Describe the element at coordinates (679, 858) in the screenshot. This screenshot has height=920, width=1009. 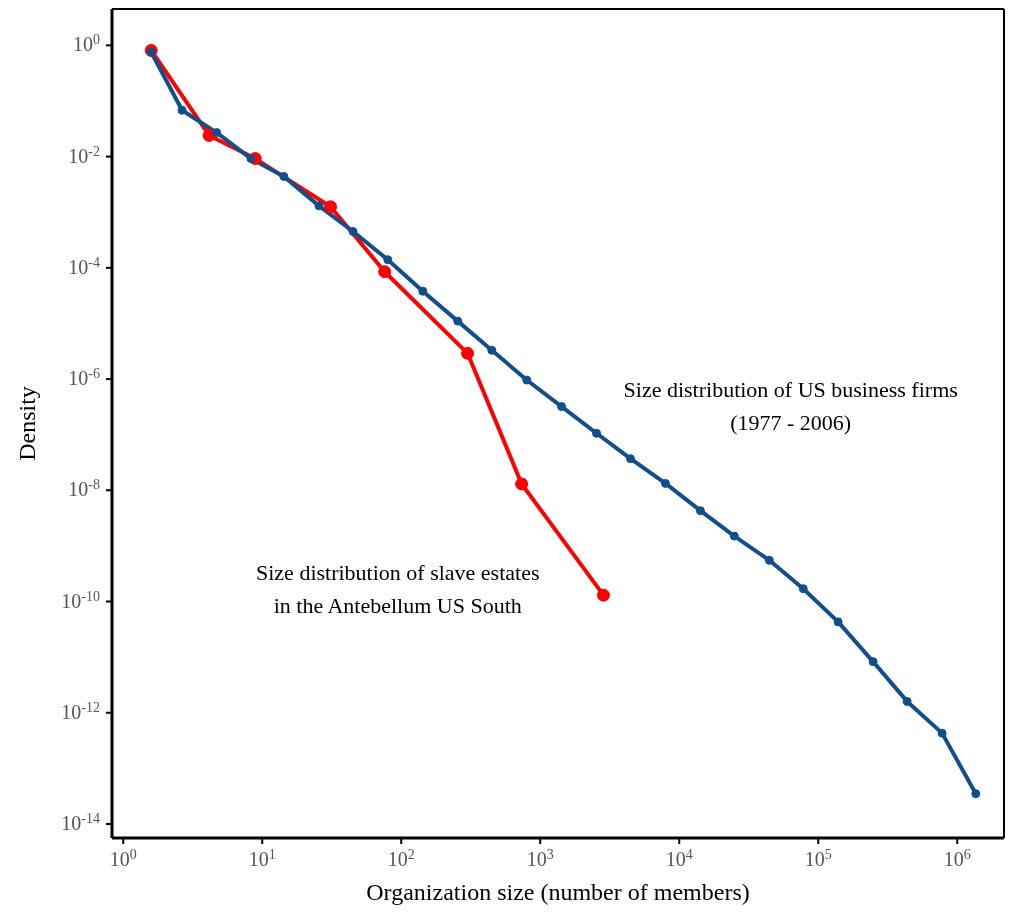
I see `x-tick-label: 10$^{4}$` at that location.